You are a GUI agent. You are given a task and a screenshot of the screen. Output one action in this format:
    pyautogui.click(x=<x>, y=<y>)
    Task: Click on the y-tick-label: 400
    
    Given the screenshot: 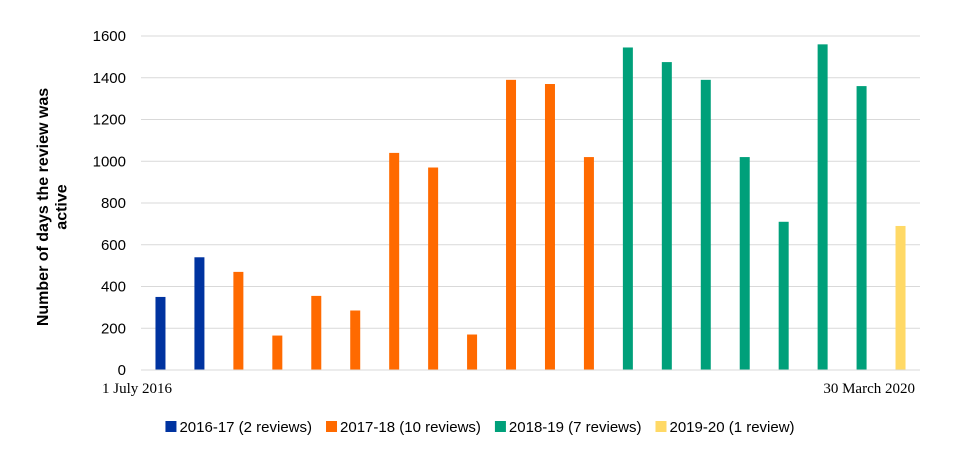 What is the action you would take?
    pyautogui.click(x=113, y=287)
    